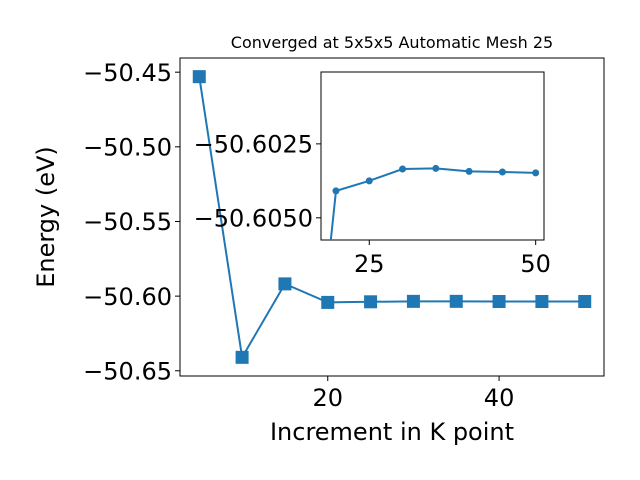 The height and width of the screenshot is (480, 640). Describe the element at coordinates (46, 217) in the screenshot. I see `y-axis-label: Energy (eV)` at that location.